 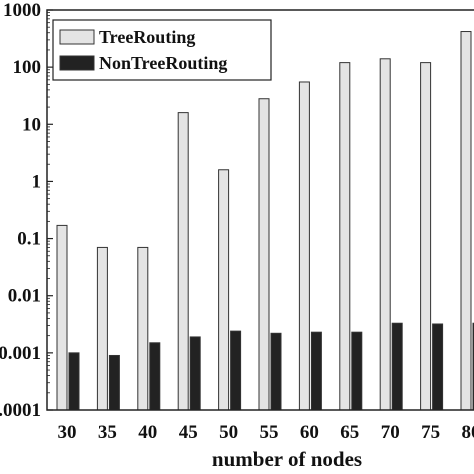 I want to click on x-tick-label: 55, so click(x=269, y=432).